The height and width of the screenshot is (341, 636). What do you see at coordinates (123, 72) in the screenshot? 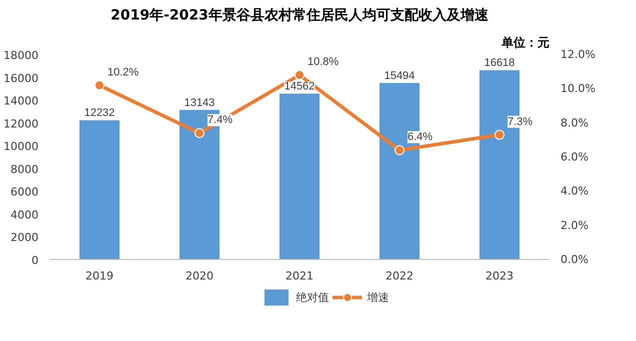
I see `data-label: 10.2%` at bounding box center [123, 72].